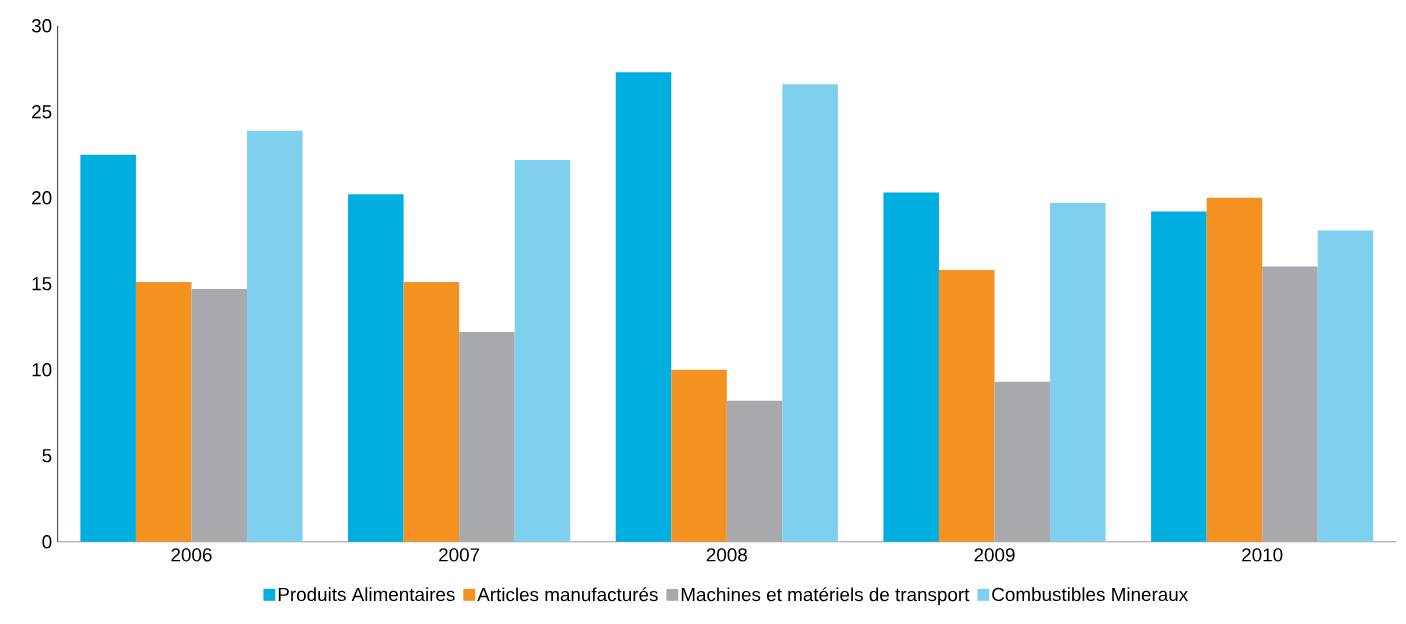  Describe the element at coordinates (459, 555) in the screenshot. I see `x-tick-label: 2007` at that location.